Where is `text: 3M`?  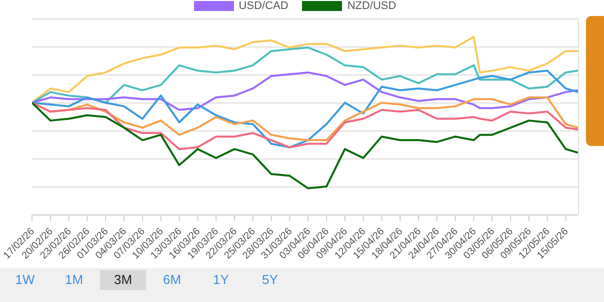
text: 3M is located at coordinates (123, 280).